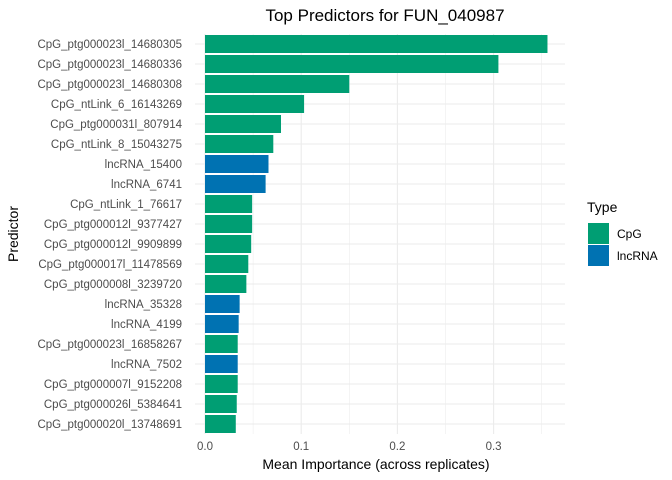 The height and width of the screenshot is (480, 672). What do you see at coordinates (146, 185) in the screenshot?
I see `y-tick-label: lncRNA_6741` at bounding box center [146, 185].